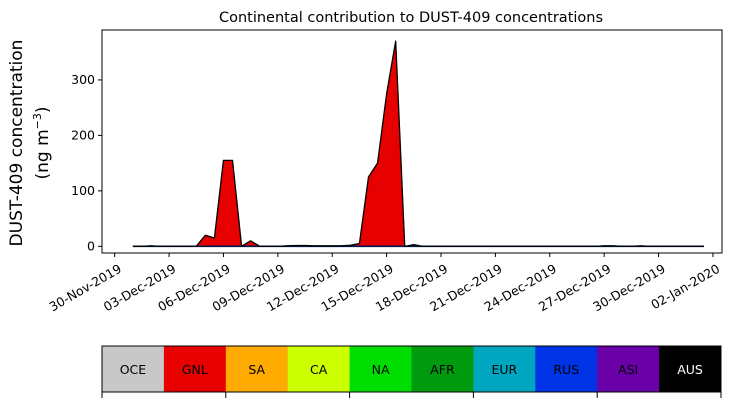 Image resolution: width=730 pixels, height=402 pixels. I want to click on legend-swatch-gnl, so click(195, 369).